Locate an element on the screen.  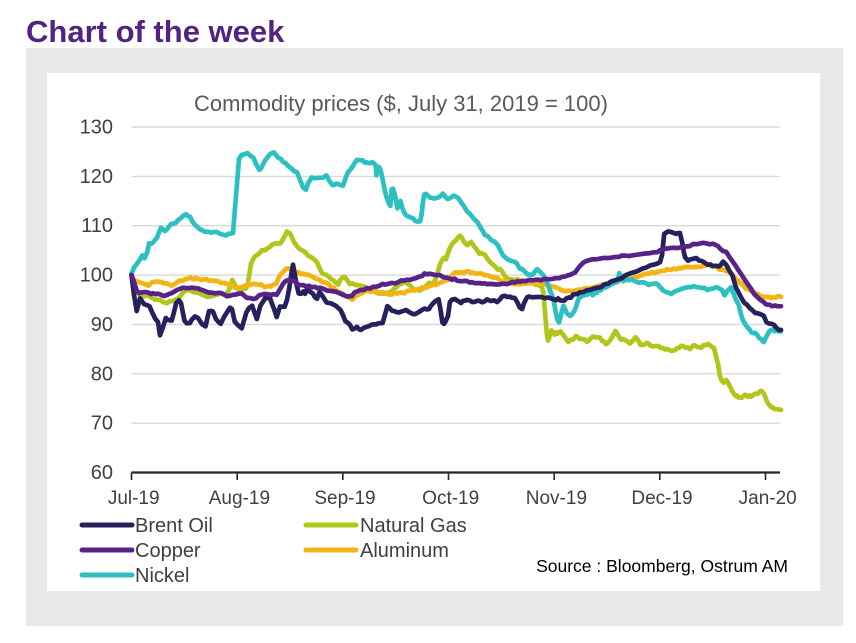
svg-text: Brent Oil is located at coordinates (174, 526).